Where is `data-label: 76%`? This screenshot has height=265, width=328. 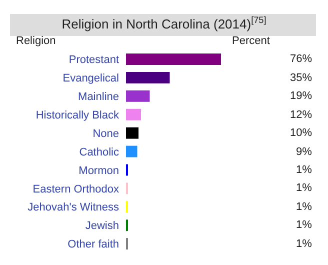 data-label: 76% is located at coordinates (301, 59).